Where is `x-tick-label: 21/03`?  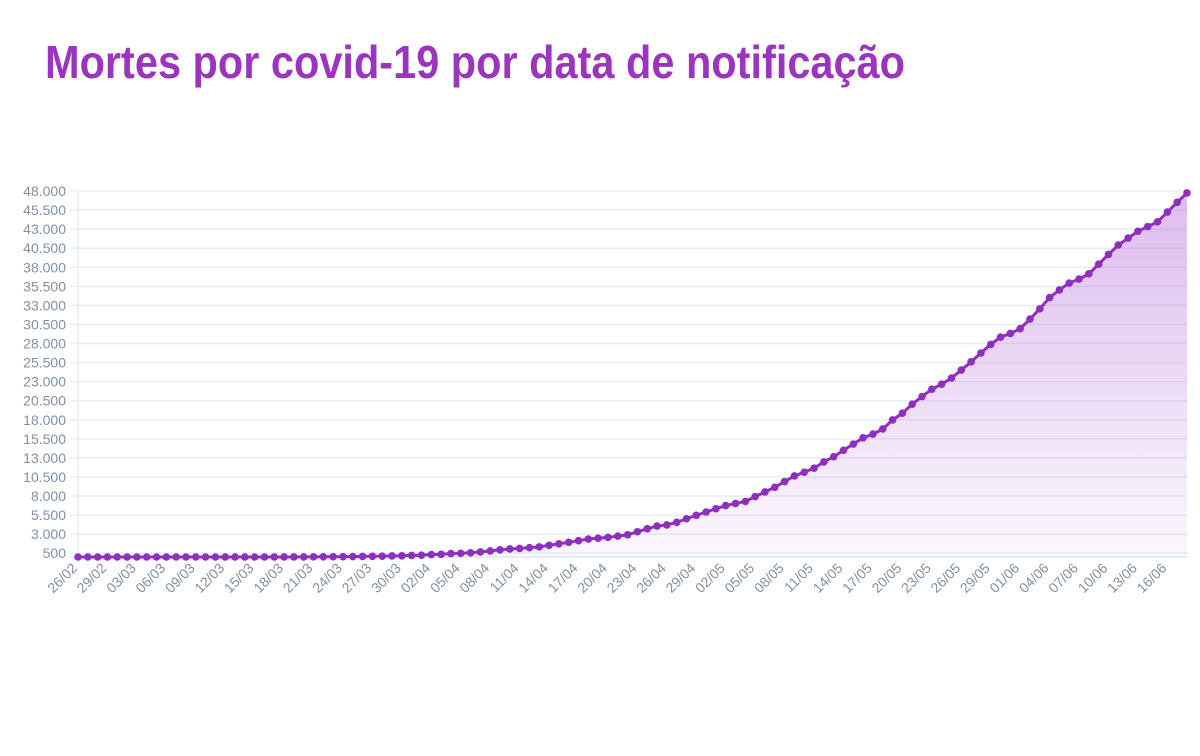
x-tick-label: 21/03 is located at coordinates (298, 578).